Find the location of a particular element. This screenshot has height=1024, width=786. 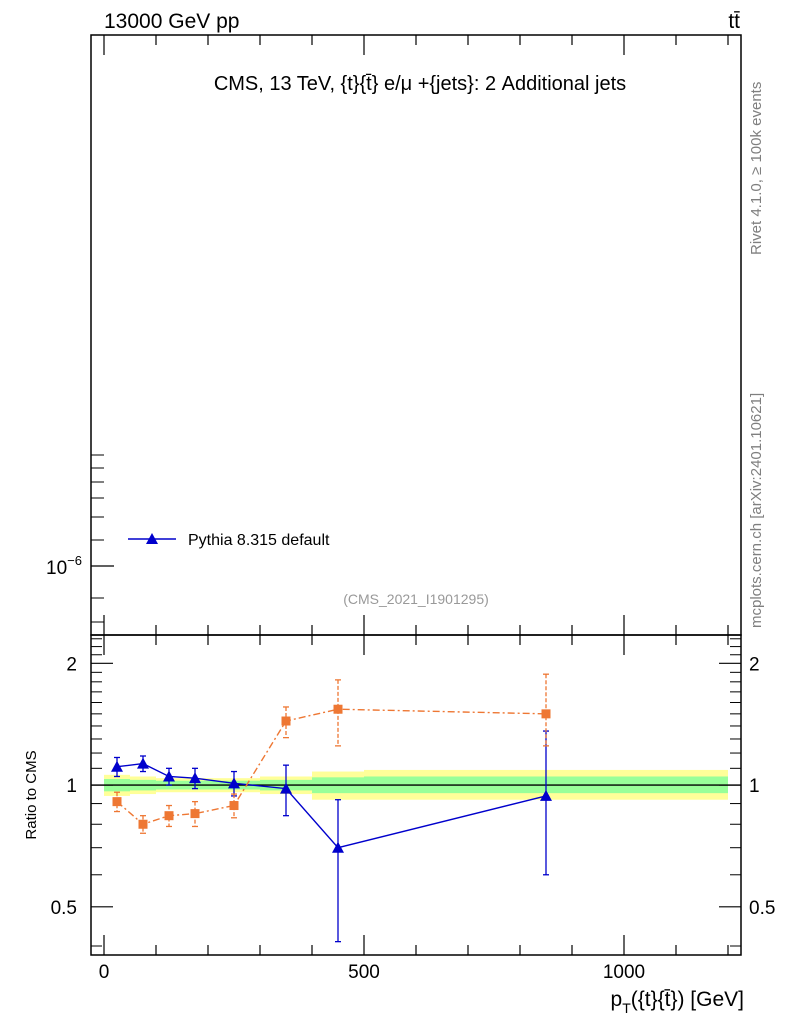

y-tick-label-right: 2 is located at coordinates (754, 664).